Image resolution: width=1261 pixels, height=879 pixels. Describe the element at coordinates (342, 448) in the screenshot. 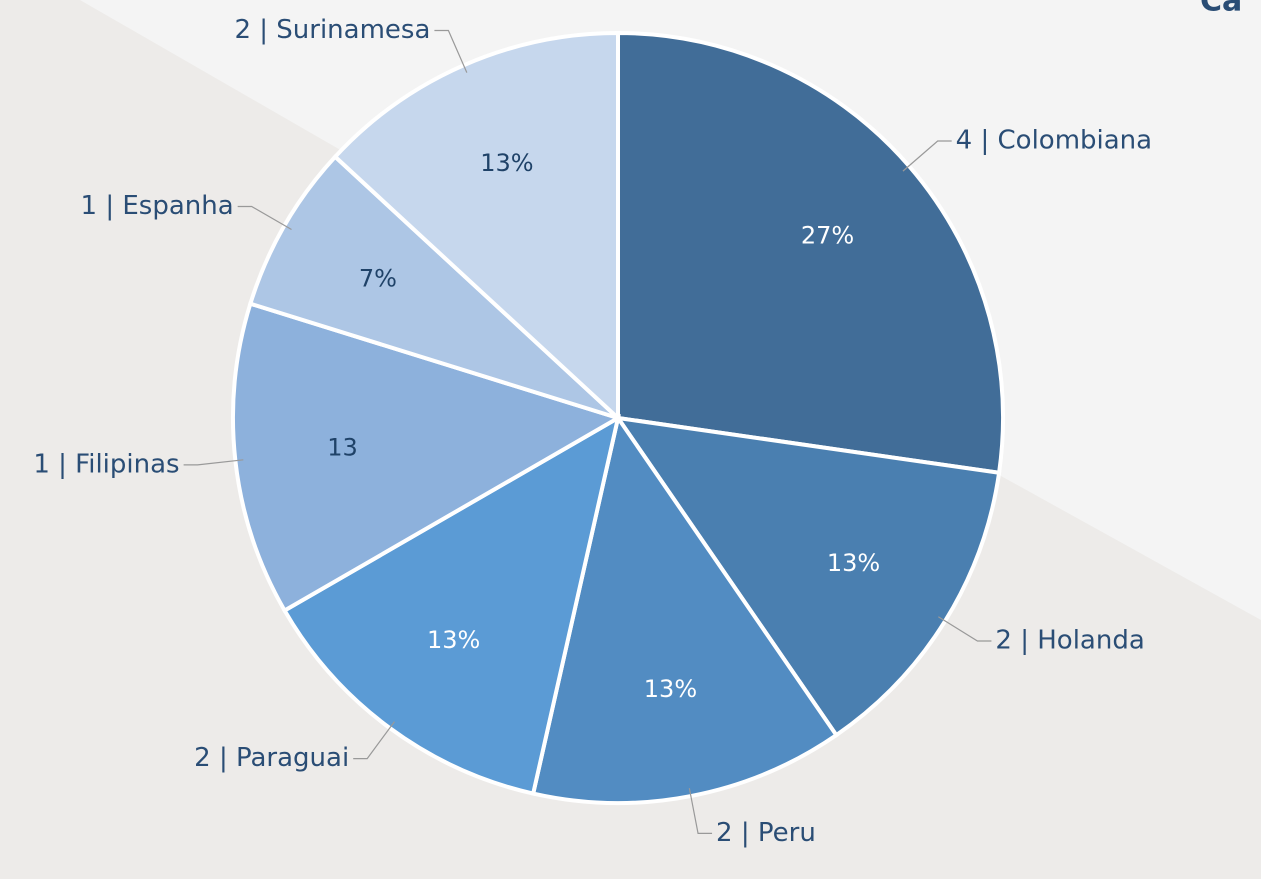

I see `value-label: 13` at that location.